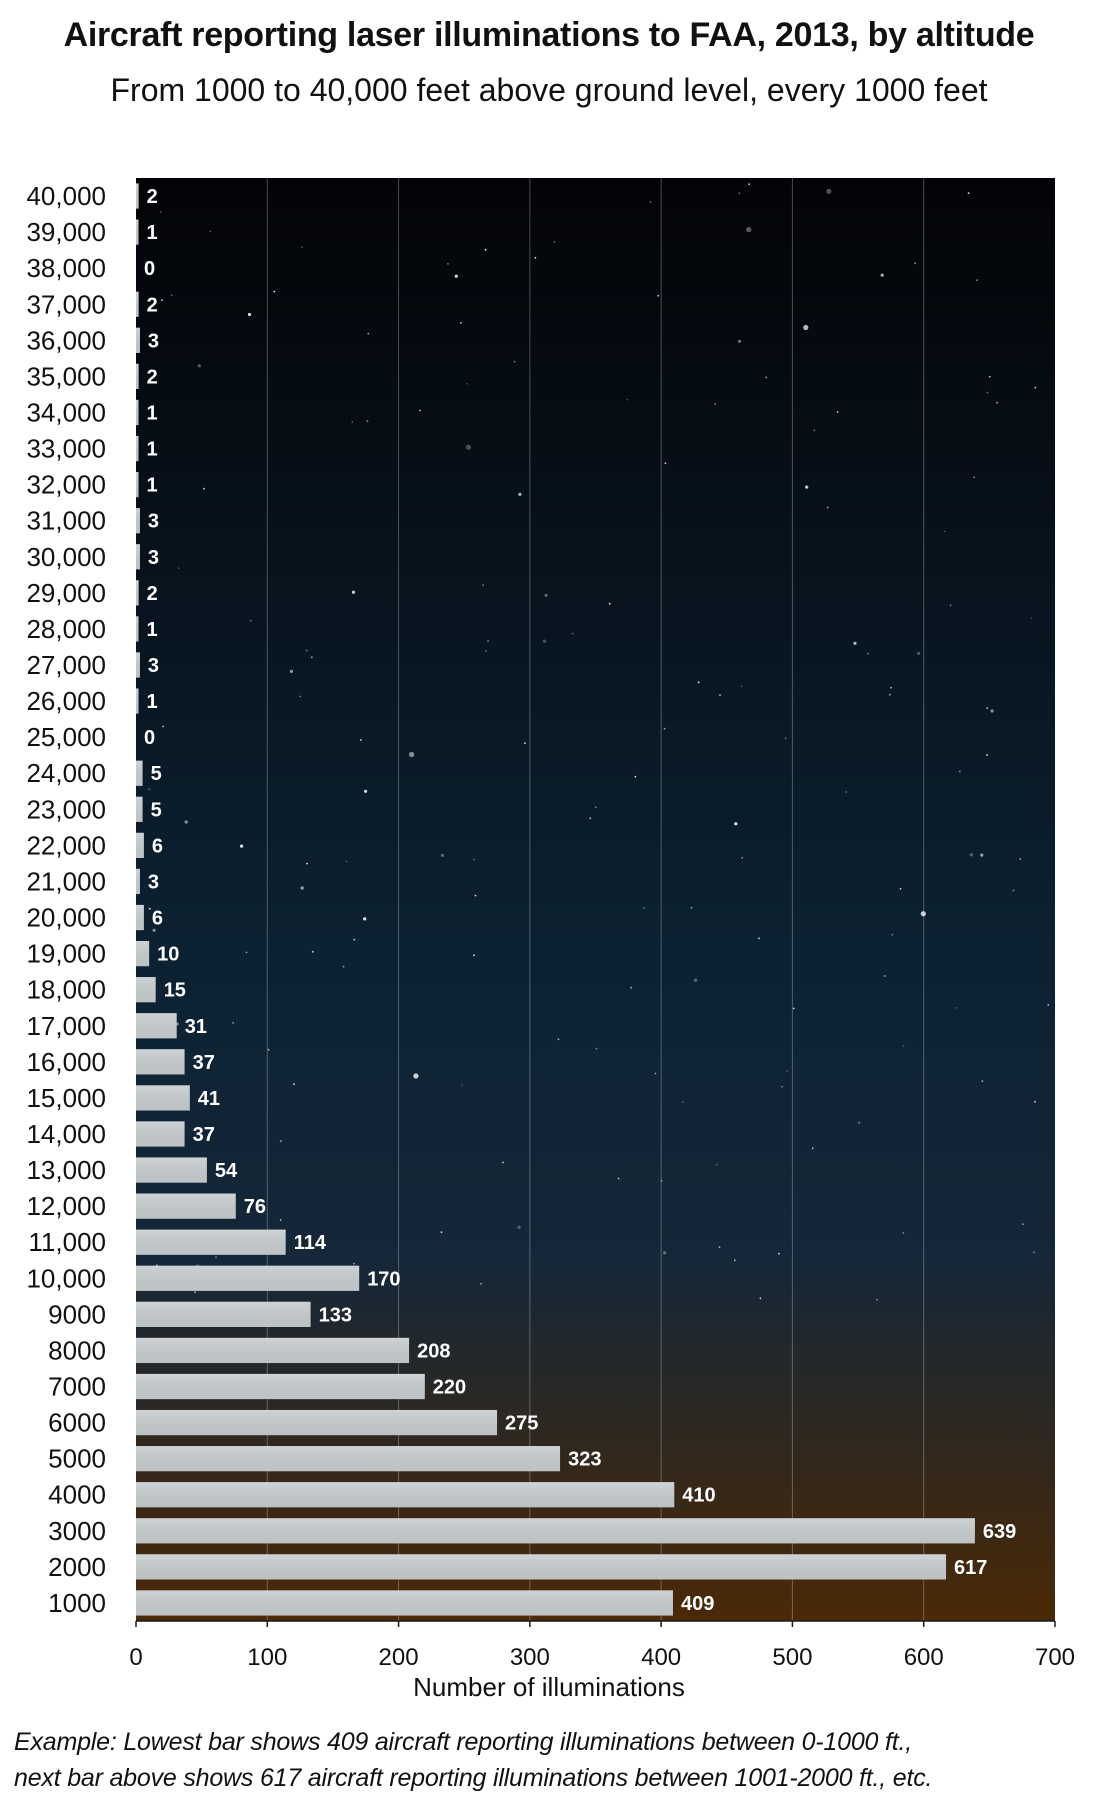 Image resolution: width=1098 pixels, height=1814 pixels. Describe the element at coordinates (792, 1657) in the screenshot. I see `x-tick-label: 500` at that location.